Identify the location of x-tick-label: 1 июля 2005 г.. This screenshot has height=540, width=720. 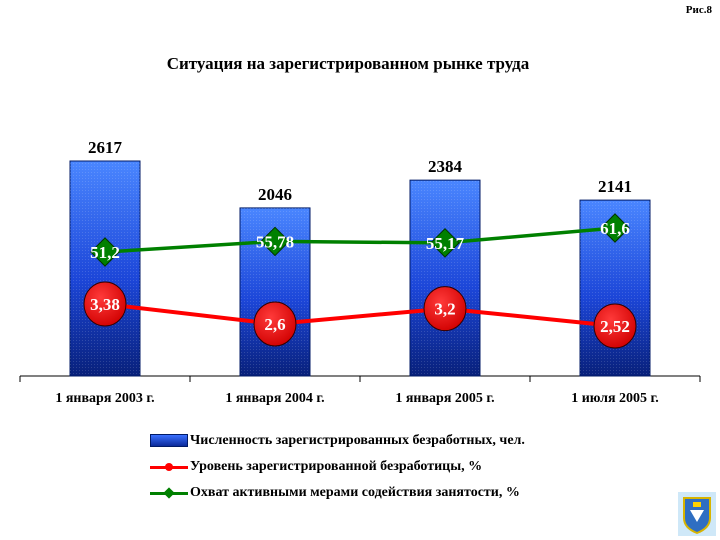
(615, 398).